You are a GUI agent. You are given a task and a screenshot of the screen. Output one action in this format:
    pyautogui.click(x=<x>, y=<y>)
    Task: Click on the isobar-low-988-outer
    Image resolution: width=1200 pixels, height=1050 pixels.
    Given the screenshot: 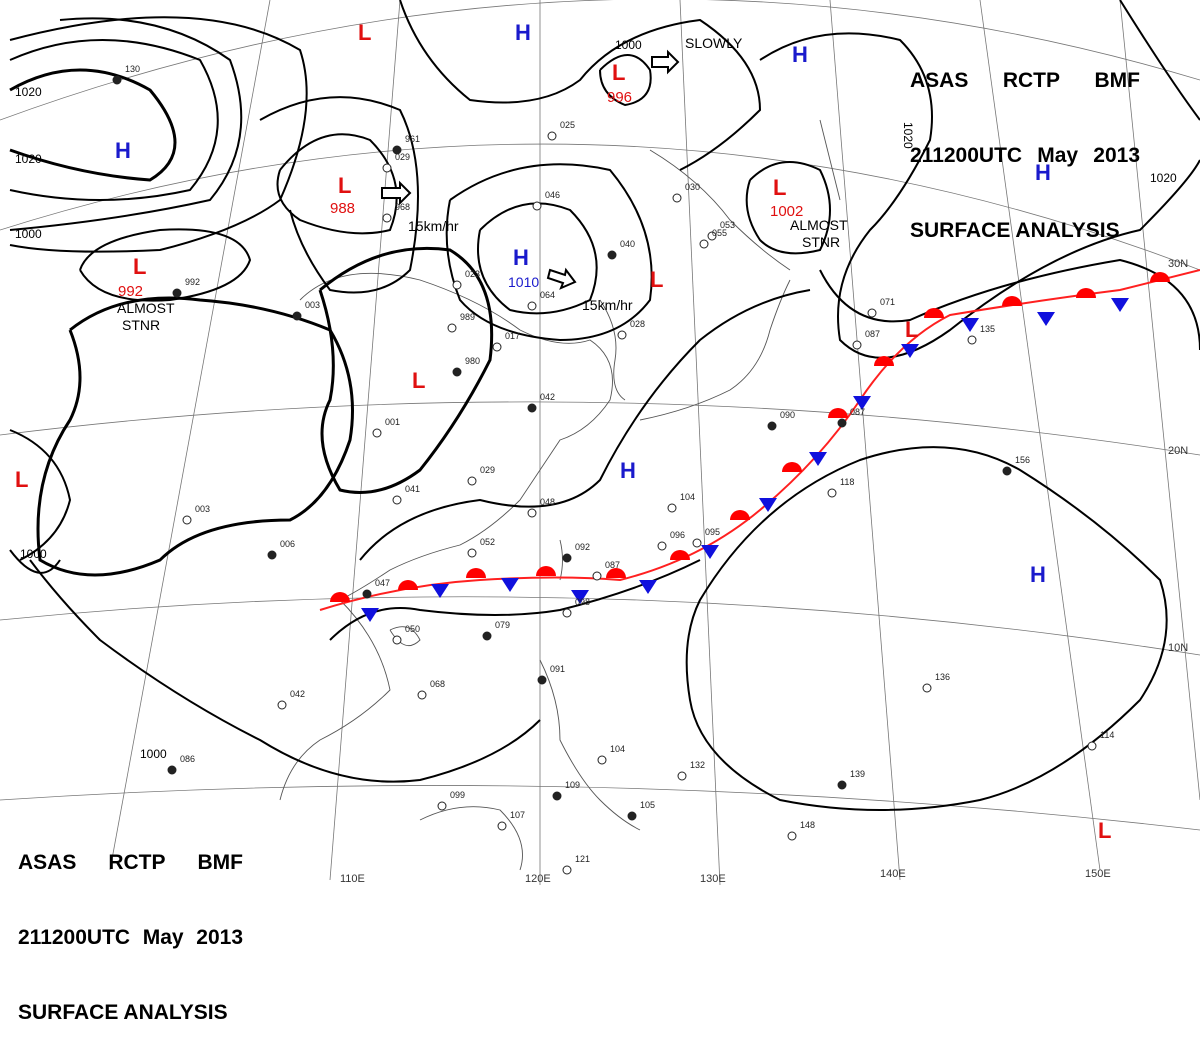 What is the action you would take?
    pyautogui.click(x=339, y=195)
    